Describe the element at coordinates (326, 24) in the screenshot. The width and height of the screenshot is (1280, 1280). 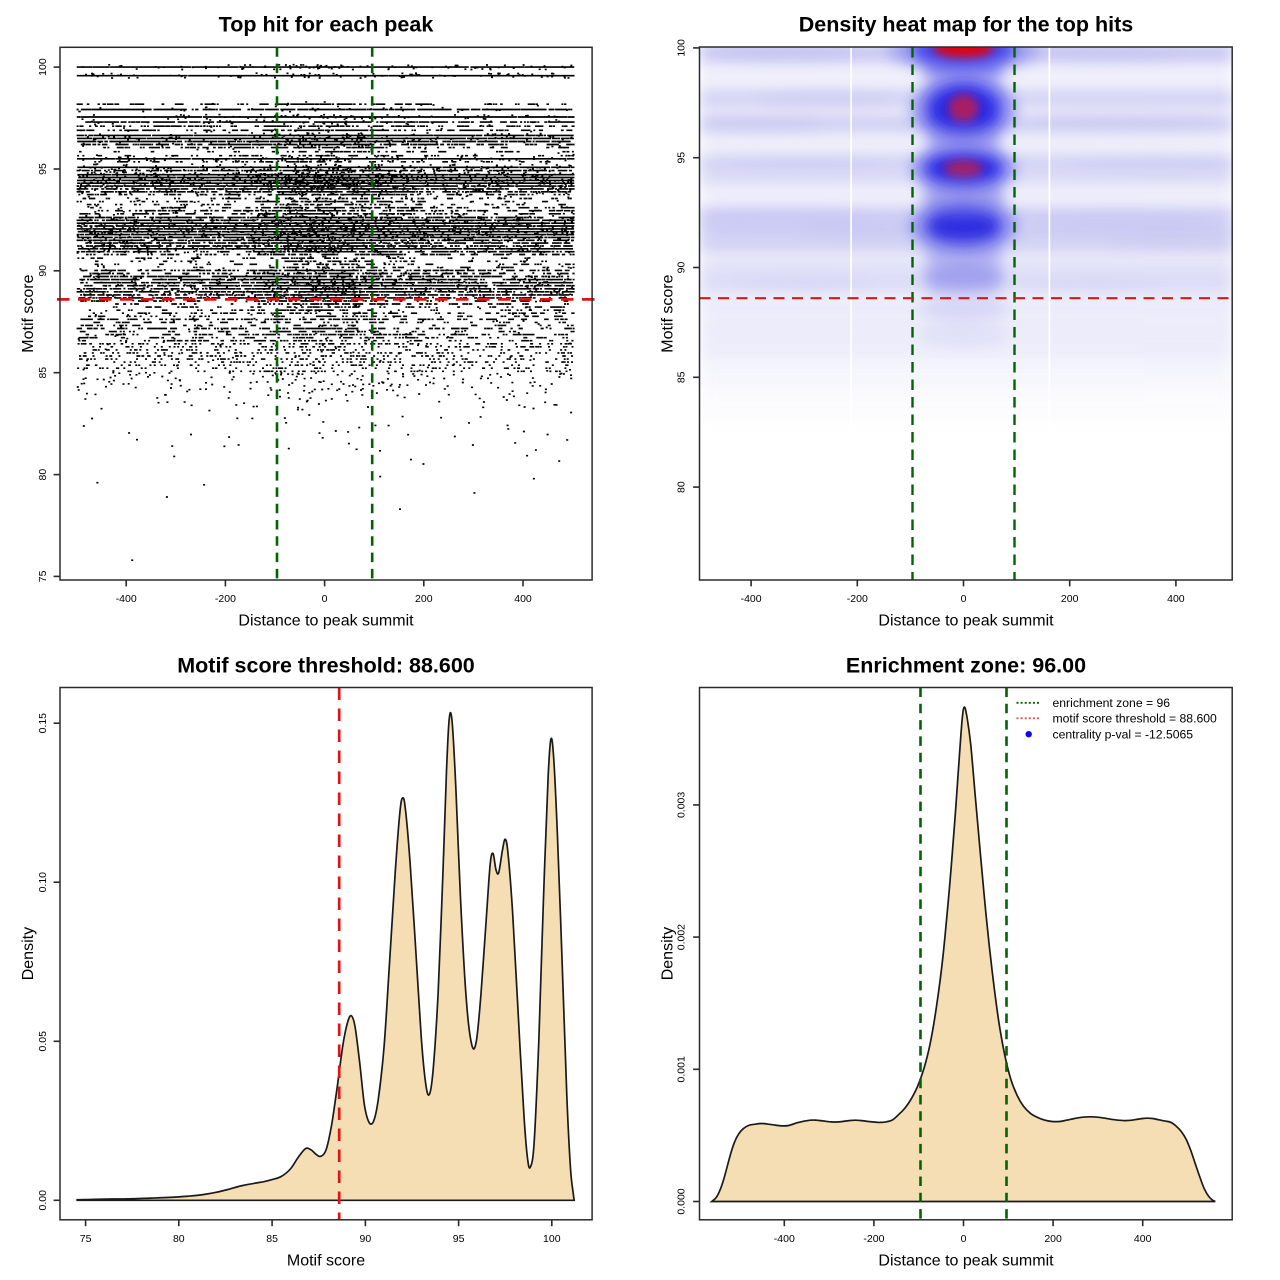
I see `svg-text: Top hit for each peak` at that location.